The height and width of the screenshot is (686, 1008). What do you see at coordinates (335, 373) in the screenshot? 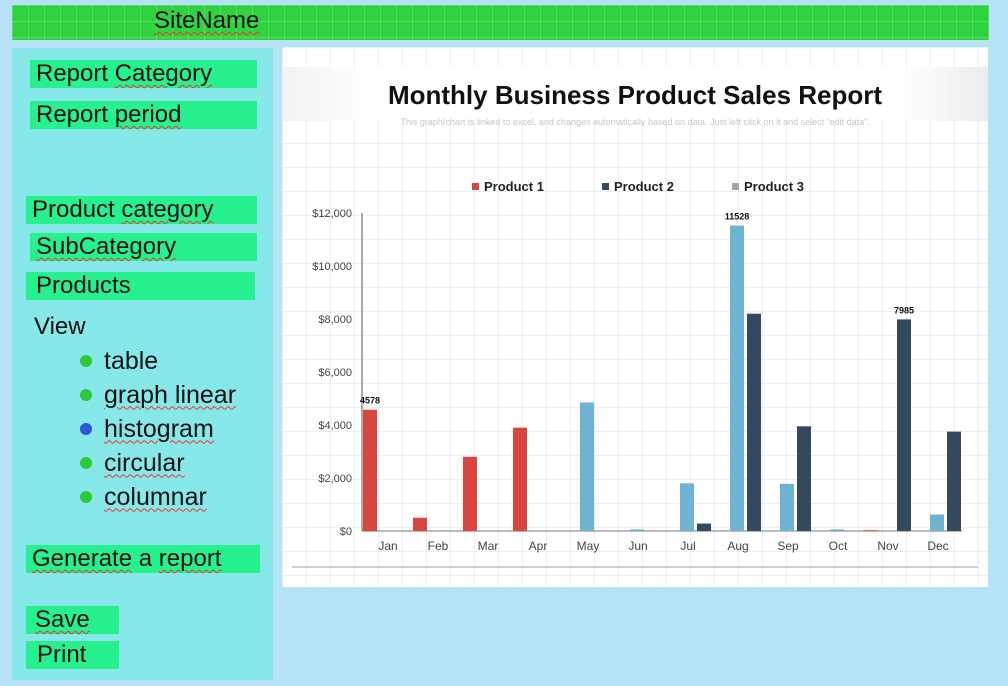
I see `y-tick-label: $6,000` at bounding box center [335, 373].